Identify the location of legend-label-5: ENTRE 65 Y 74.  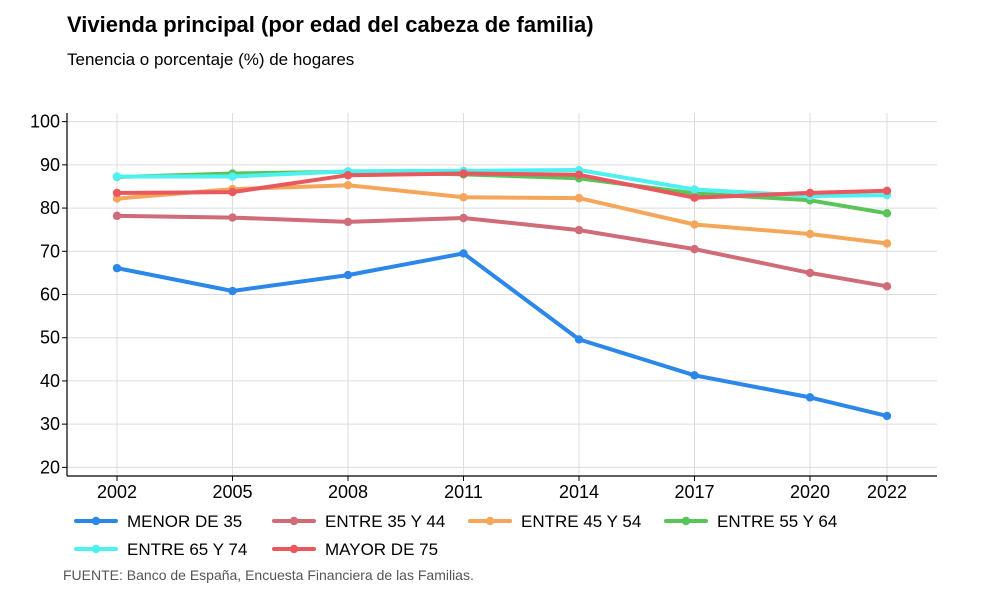
(187, 549).